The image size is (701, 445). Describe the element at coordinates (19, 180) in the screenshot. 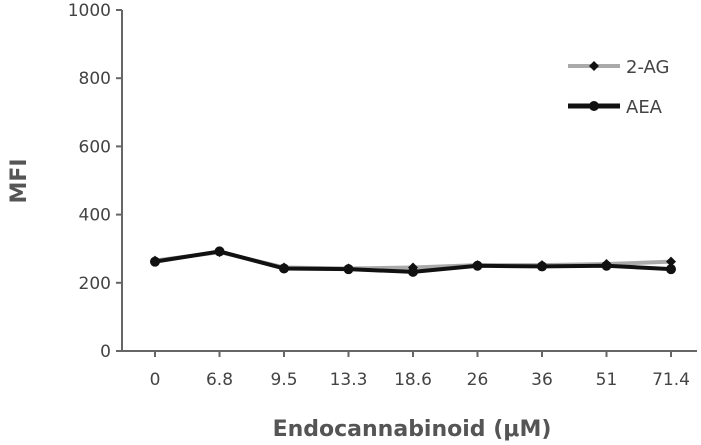

I see `y-axis-title: MFI` at that location.